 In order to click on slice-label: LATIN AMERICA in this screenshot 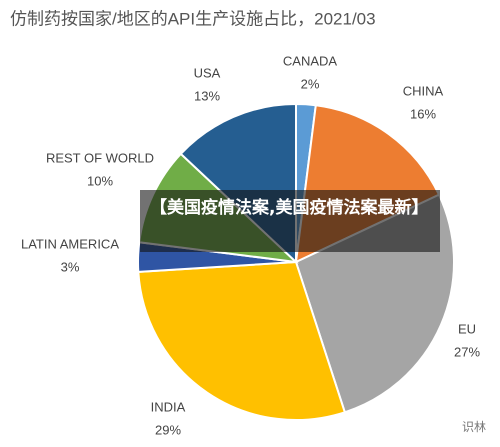, I will do `click(70, 243)`.